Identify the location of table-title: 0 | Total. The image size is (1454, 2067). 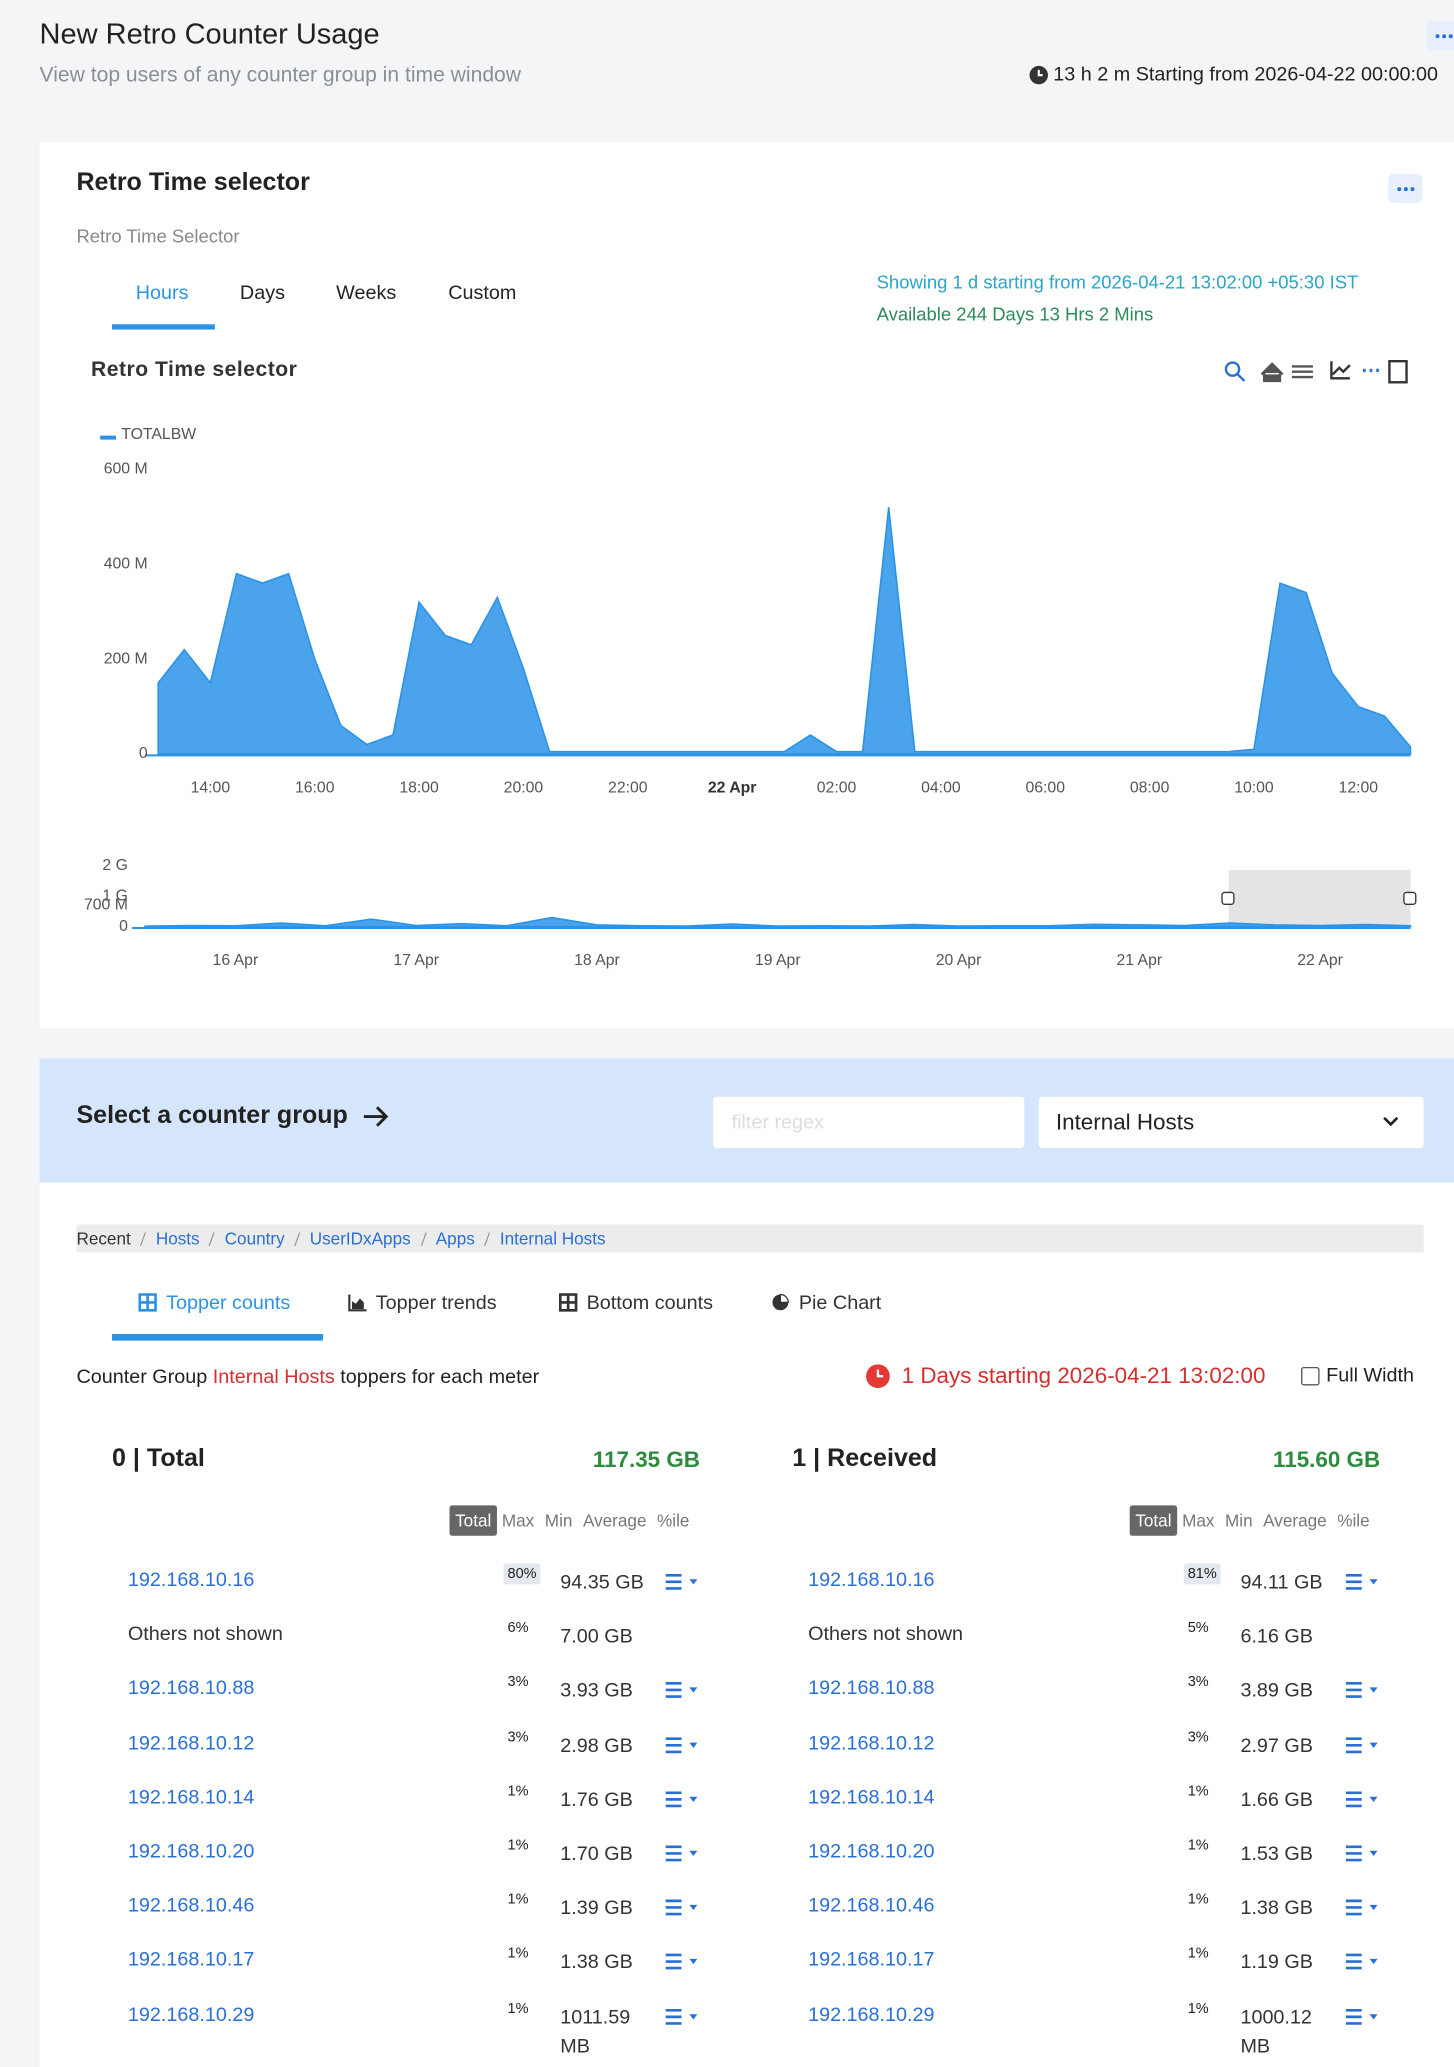
(158, 1458).